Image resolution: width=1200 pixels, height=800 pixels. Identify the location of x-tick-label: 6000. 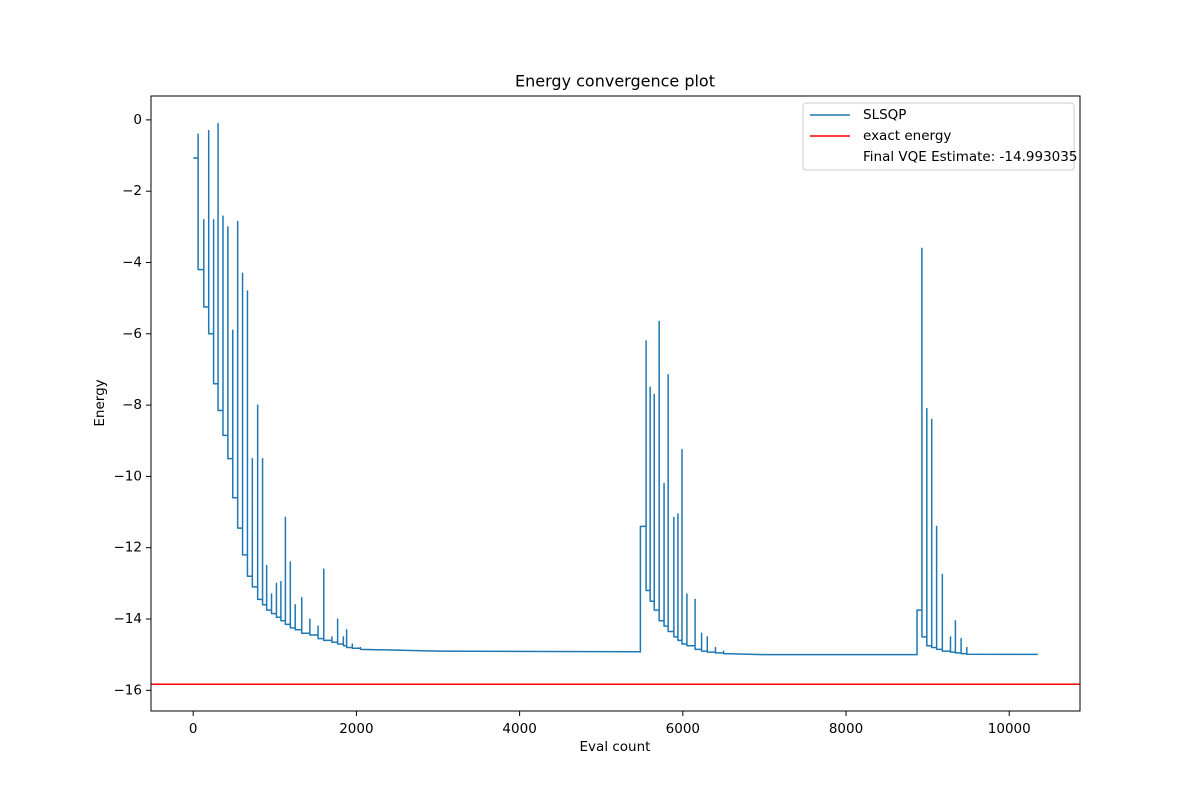
(683, 729).